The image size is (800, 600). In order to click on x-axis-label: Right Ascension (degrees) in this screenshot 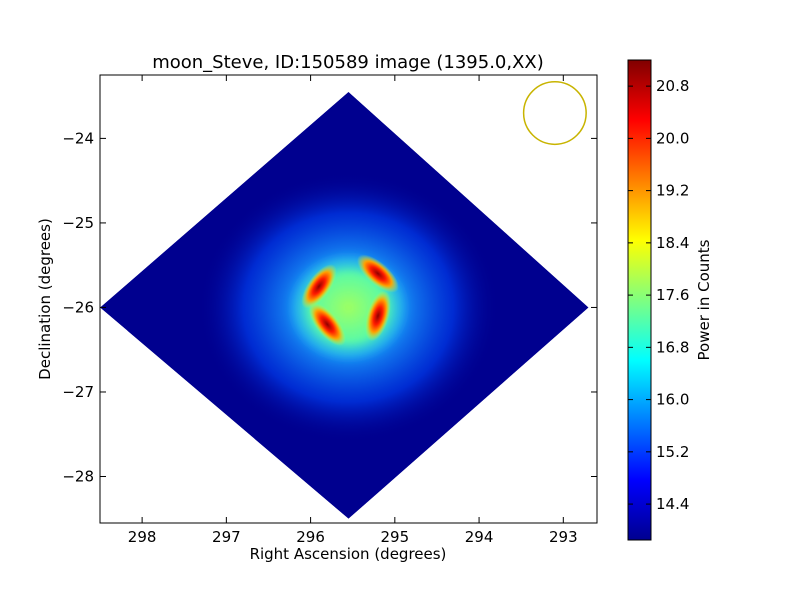, I will do `click(348, 554)`.